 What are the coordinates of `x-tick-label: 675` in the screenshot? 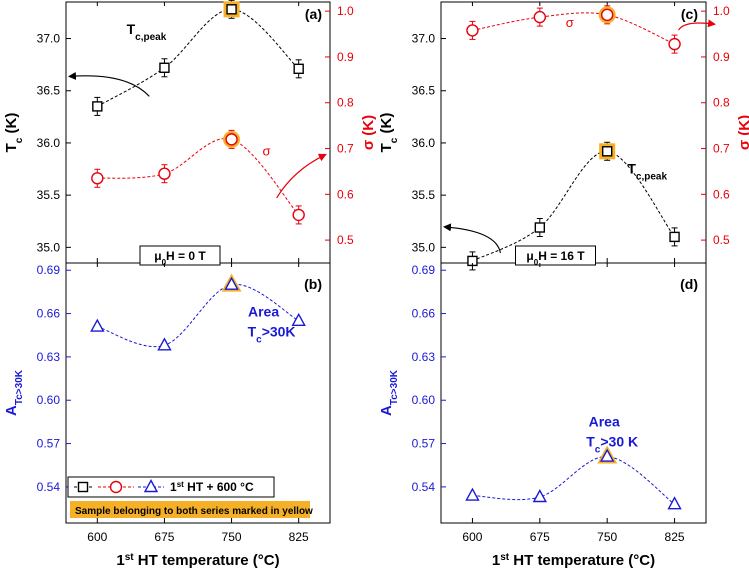 It's located at (540, 537).